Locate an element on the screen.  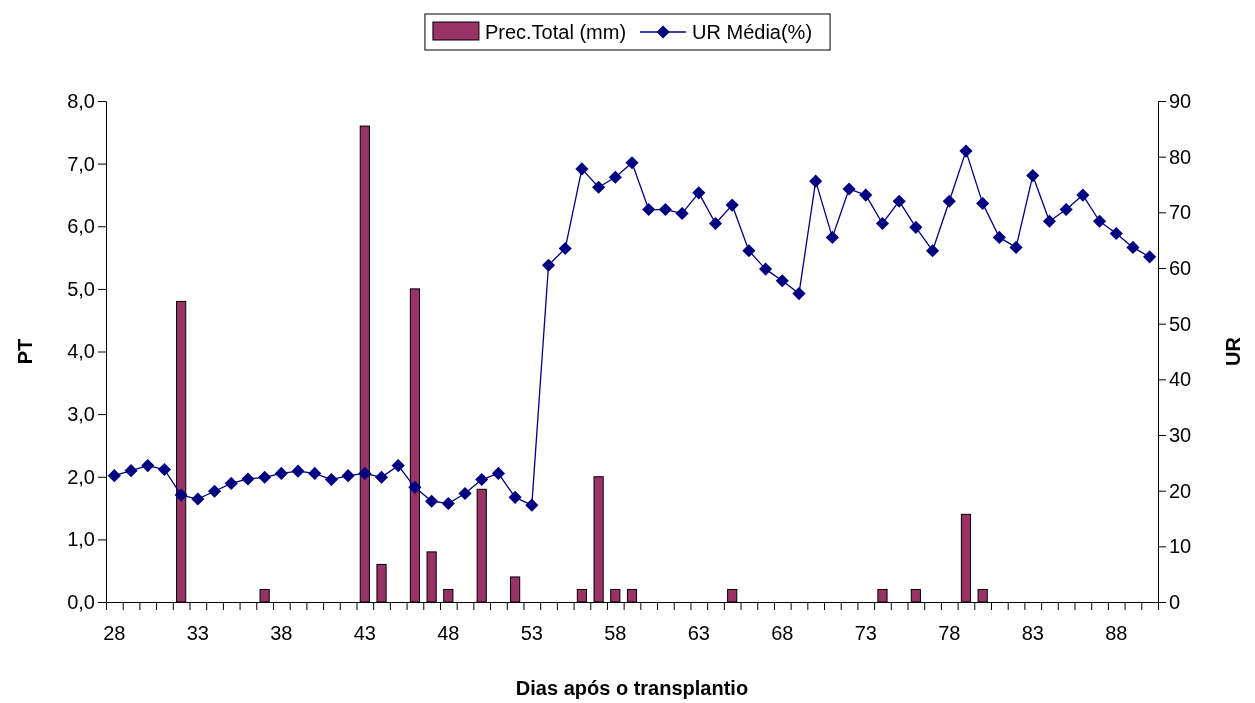
y2-tick-label: 60 is located at coordinates (1180, 267).